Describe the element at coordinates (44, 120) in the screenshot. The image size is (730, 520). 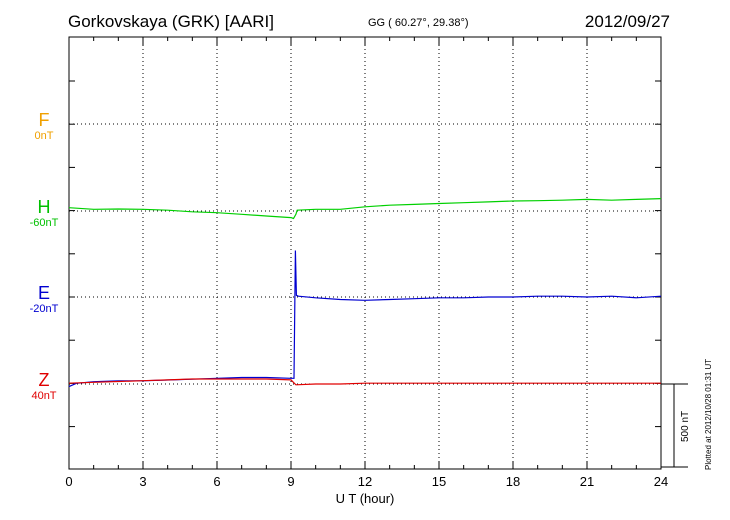
I see `component-letter: F` at that location.